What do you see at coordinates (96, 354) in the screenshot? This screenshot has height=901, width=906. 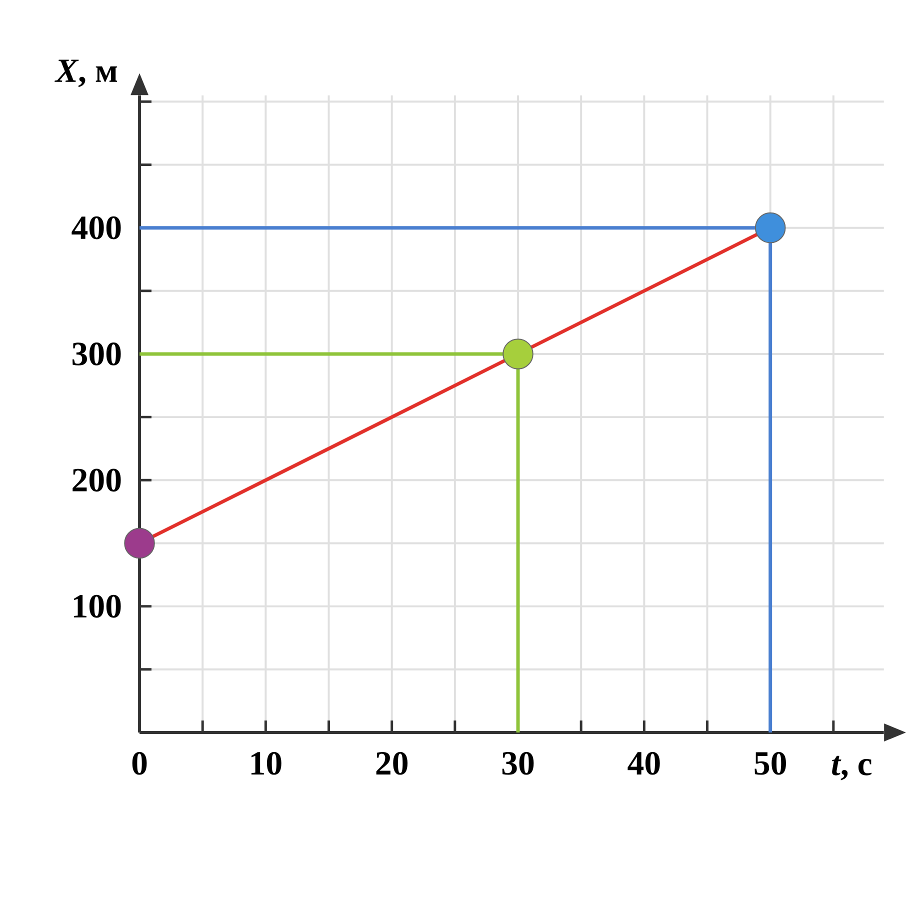 I see `y-tick-label: 300` at bounding box center [96, 354].